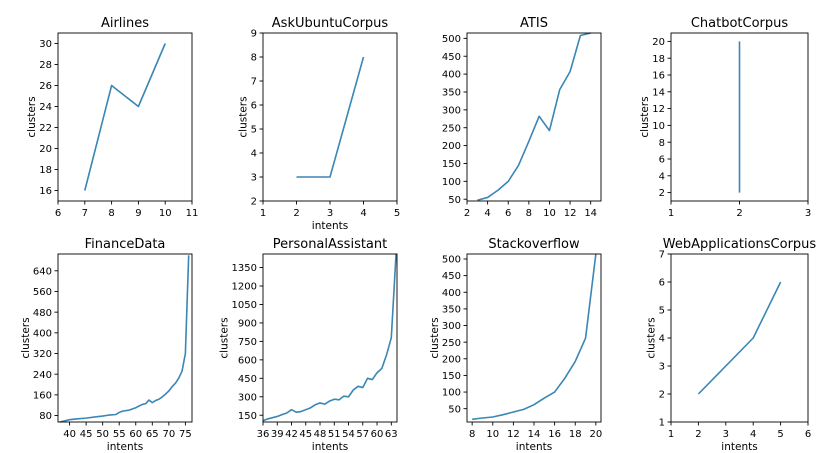 The height and width of the screenshot is (453, 817). Describe the element at coordinates (658, 126) in the screenshot. I see `y-tick-label: 10` at that location.